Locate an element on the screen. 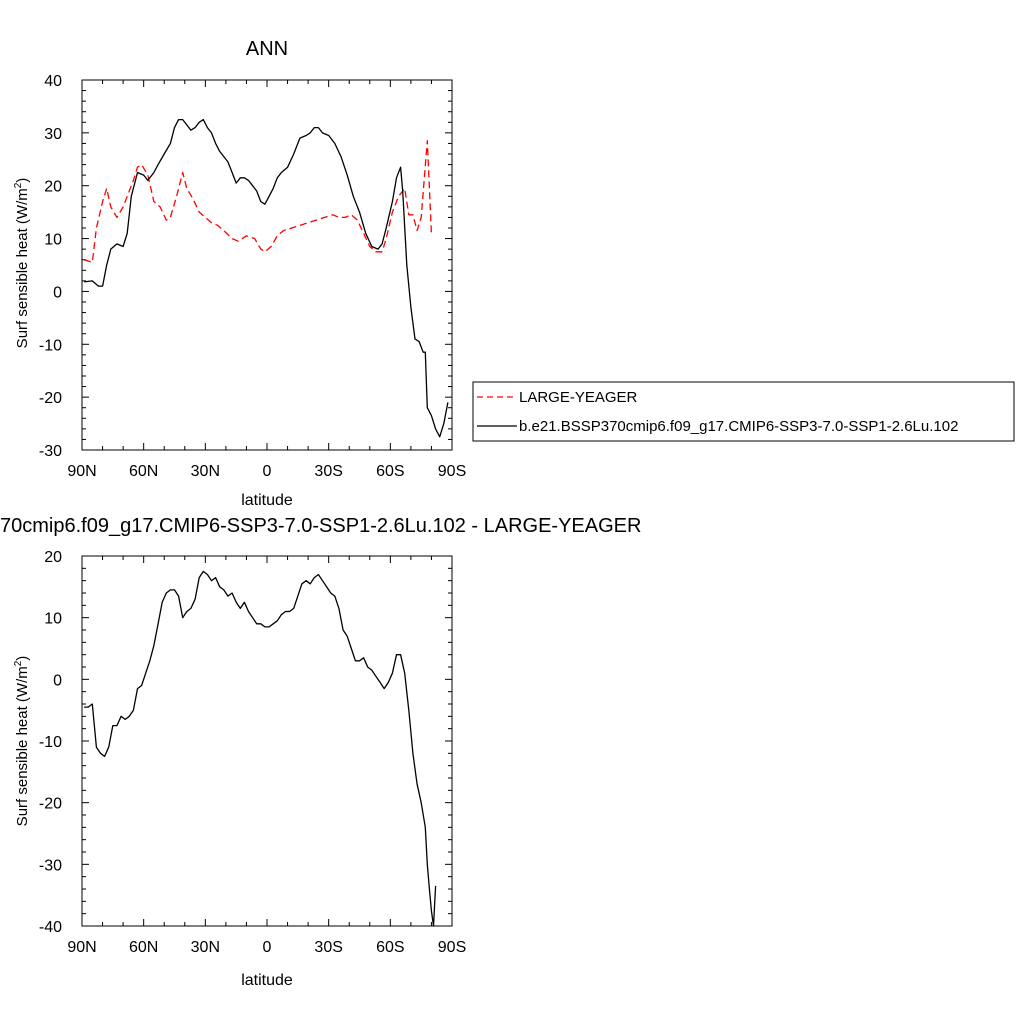 Image resolution: width=1024 pixels, height=1029 pixels. top-y-axis-label: Surf sensible heat (W/m2) is located at coordinates (22, 263).